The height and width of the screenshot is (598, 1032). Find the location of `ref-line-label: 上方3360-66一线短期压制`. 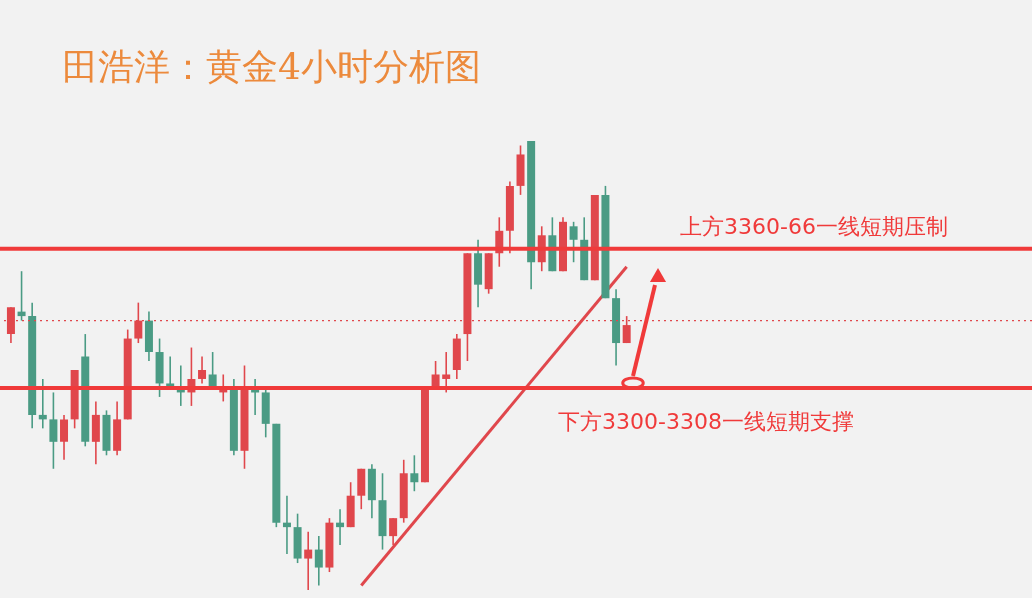

ref-line-label: 上方3360-66一线短期压制 is located at coordinates (814, 226).